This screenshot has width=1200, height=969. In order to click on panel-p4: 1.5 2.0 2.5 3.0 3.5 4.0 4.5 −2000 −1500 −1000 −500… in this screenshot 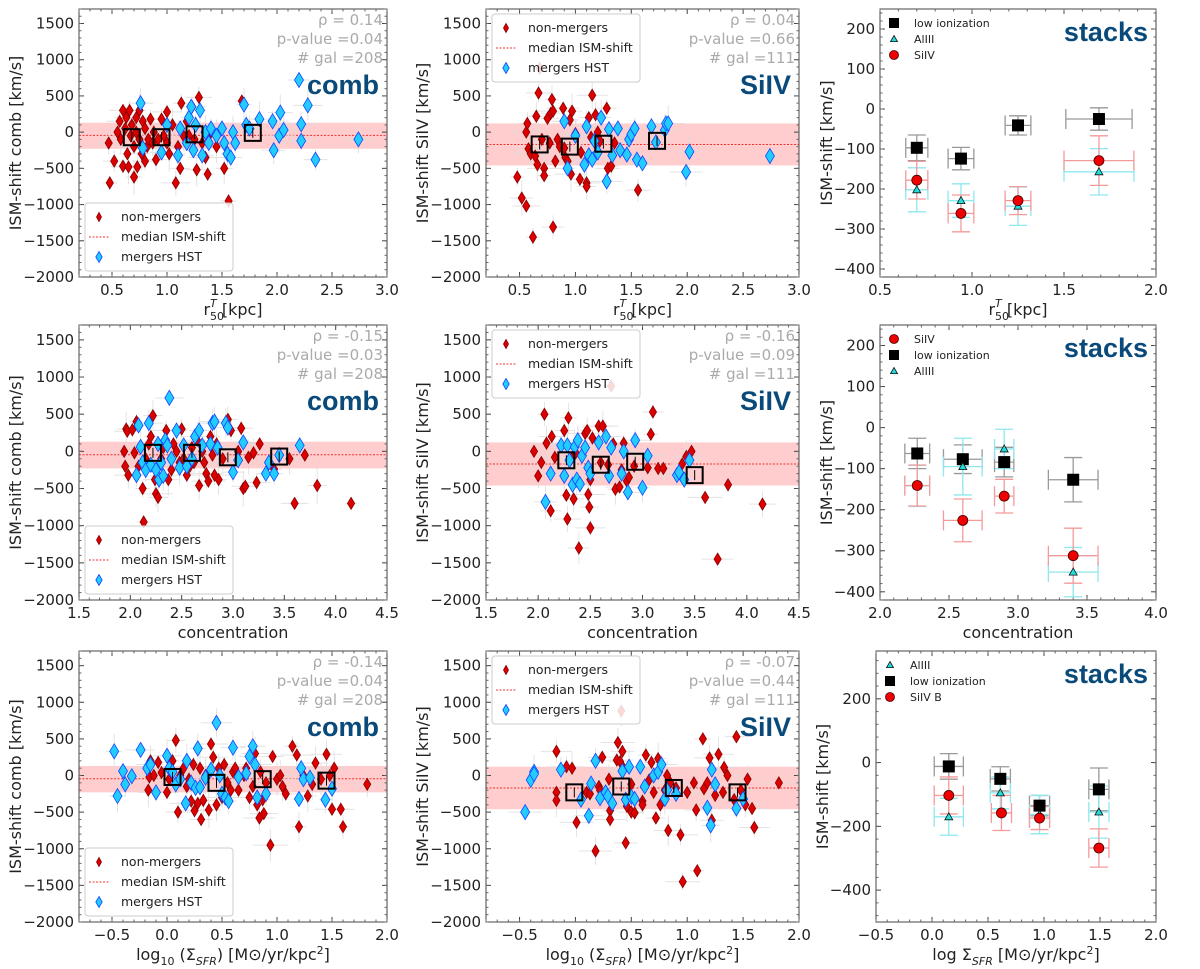, I will do `click(202, 483)`.